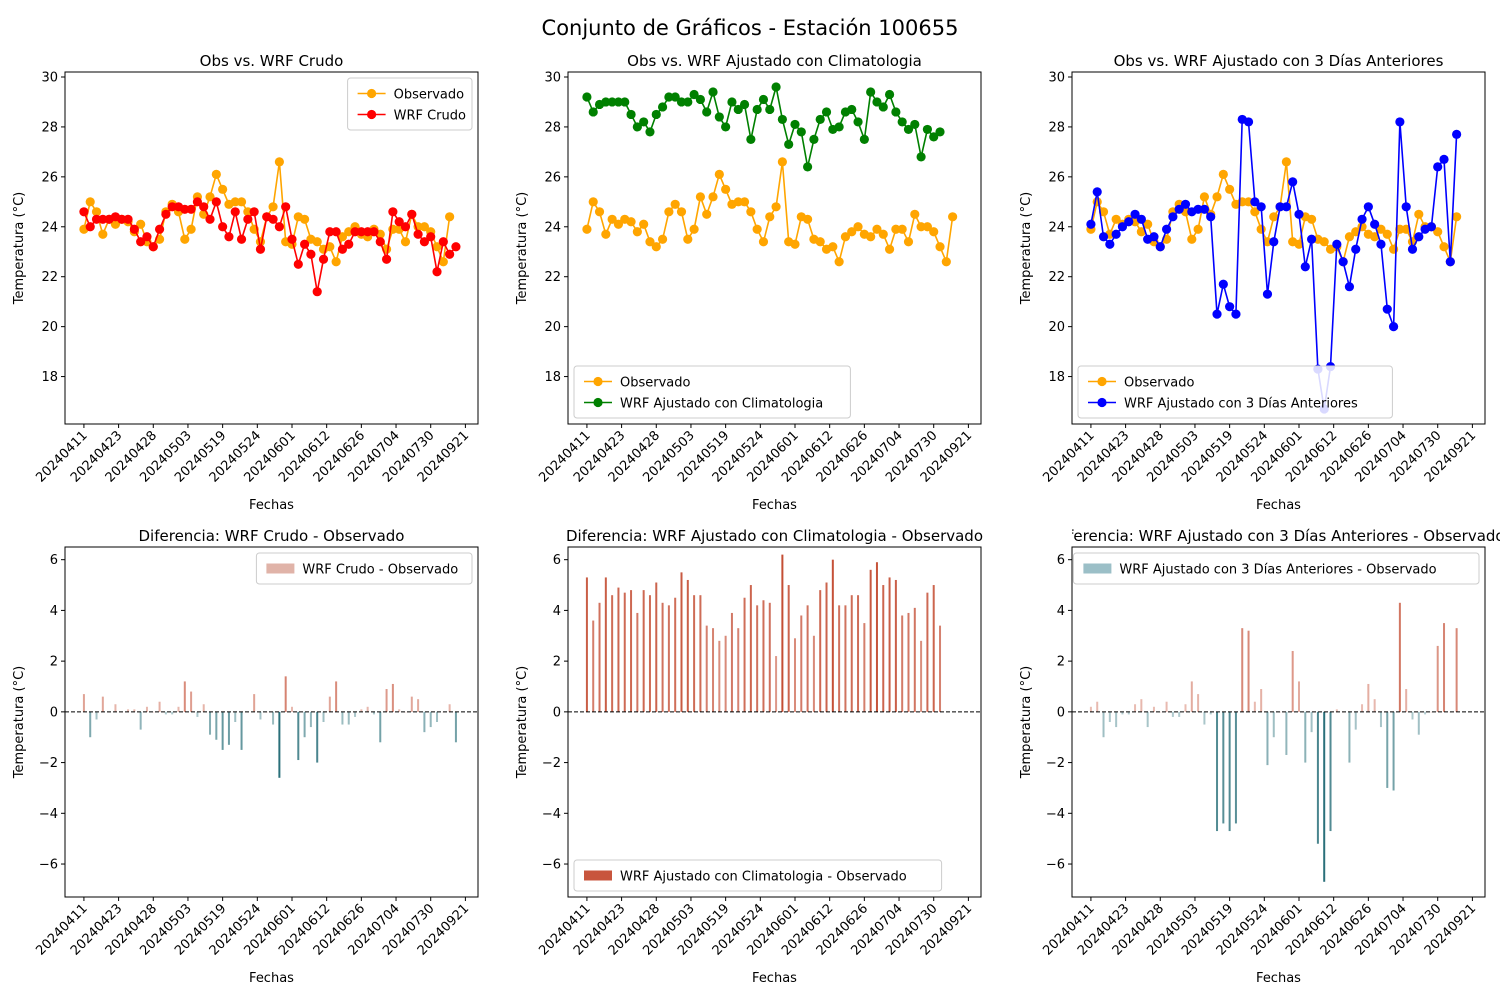  What do you see at coordinates (1061, 611) in the screenshot?
I see `y-tick-label: 4` at bounding box center [1061, 611].